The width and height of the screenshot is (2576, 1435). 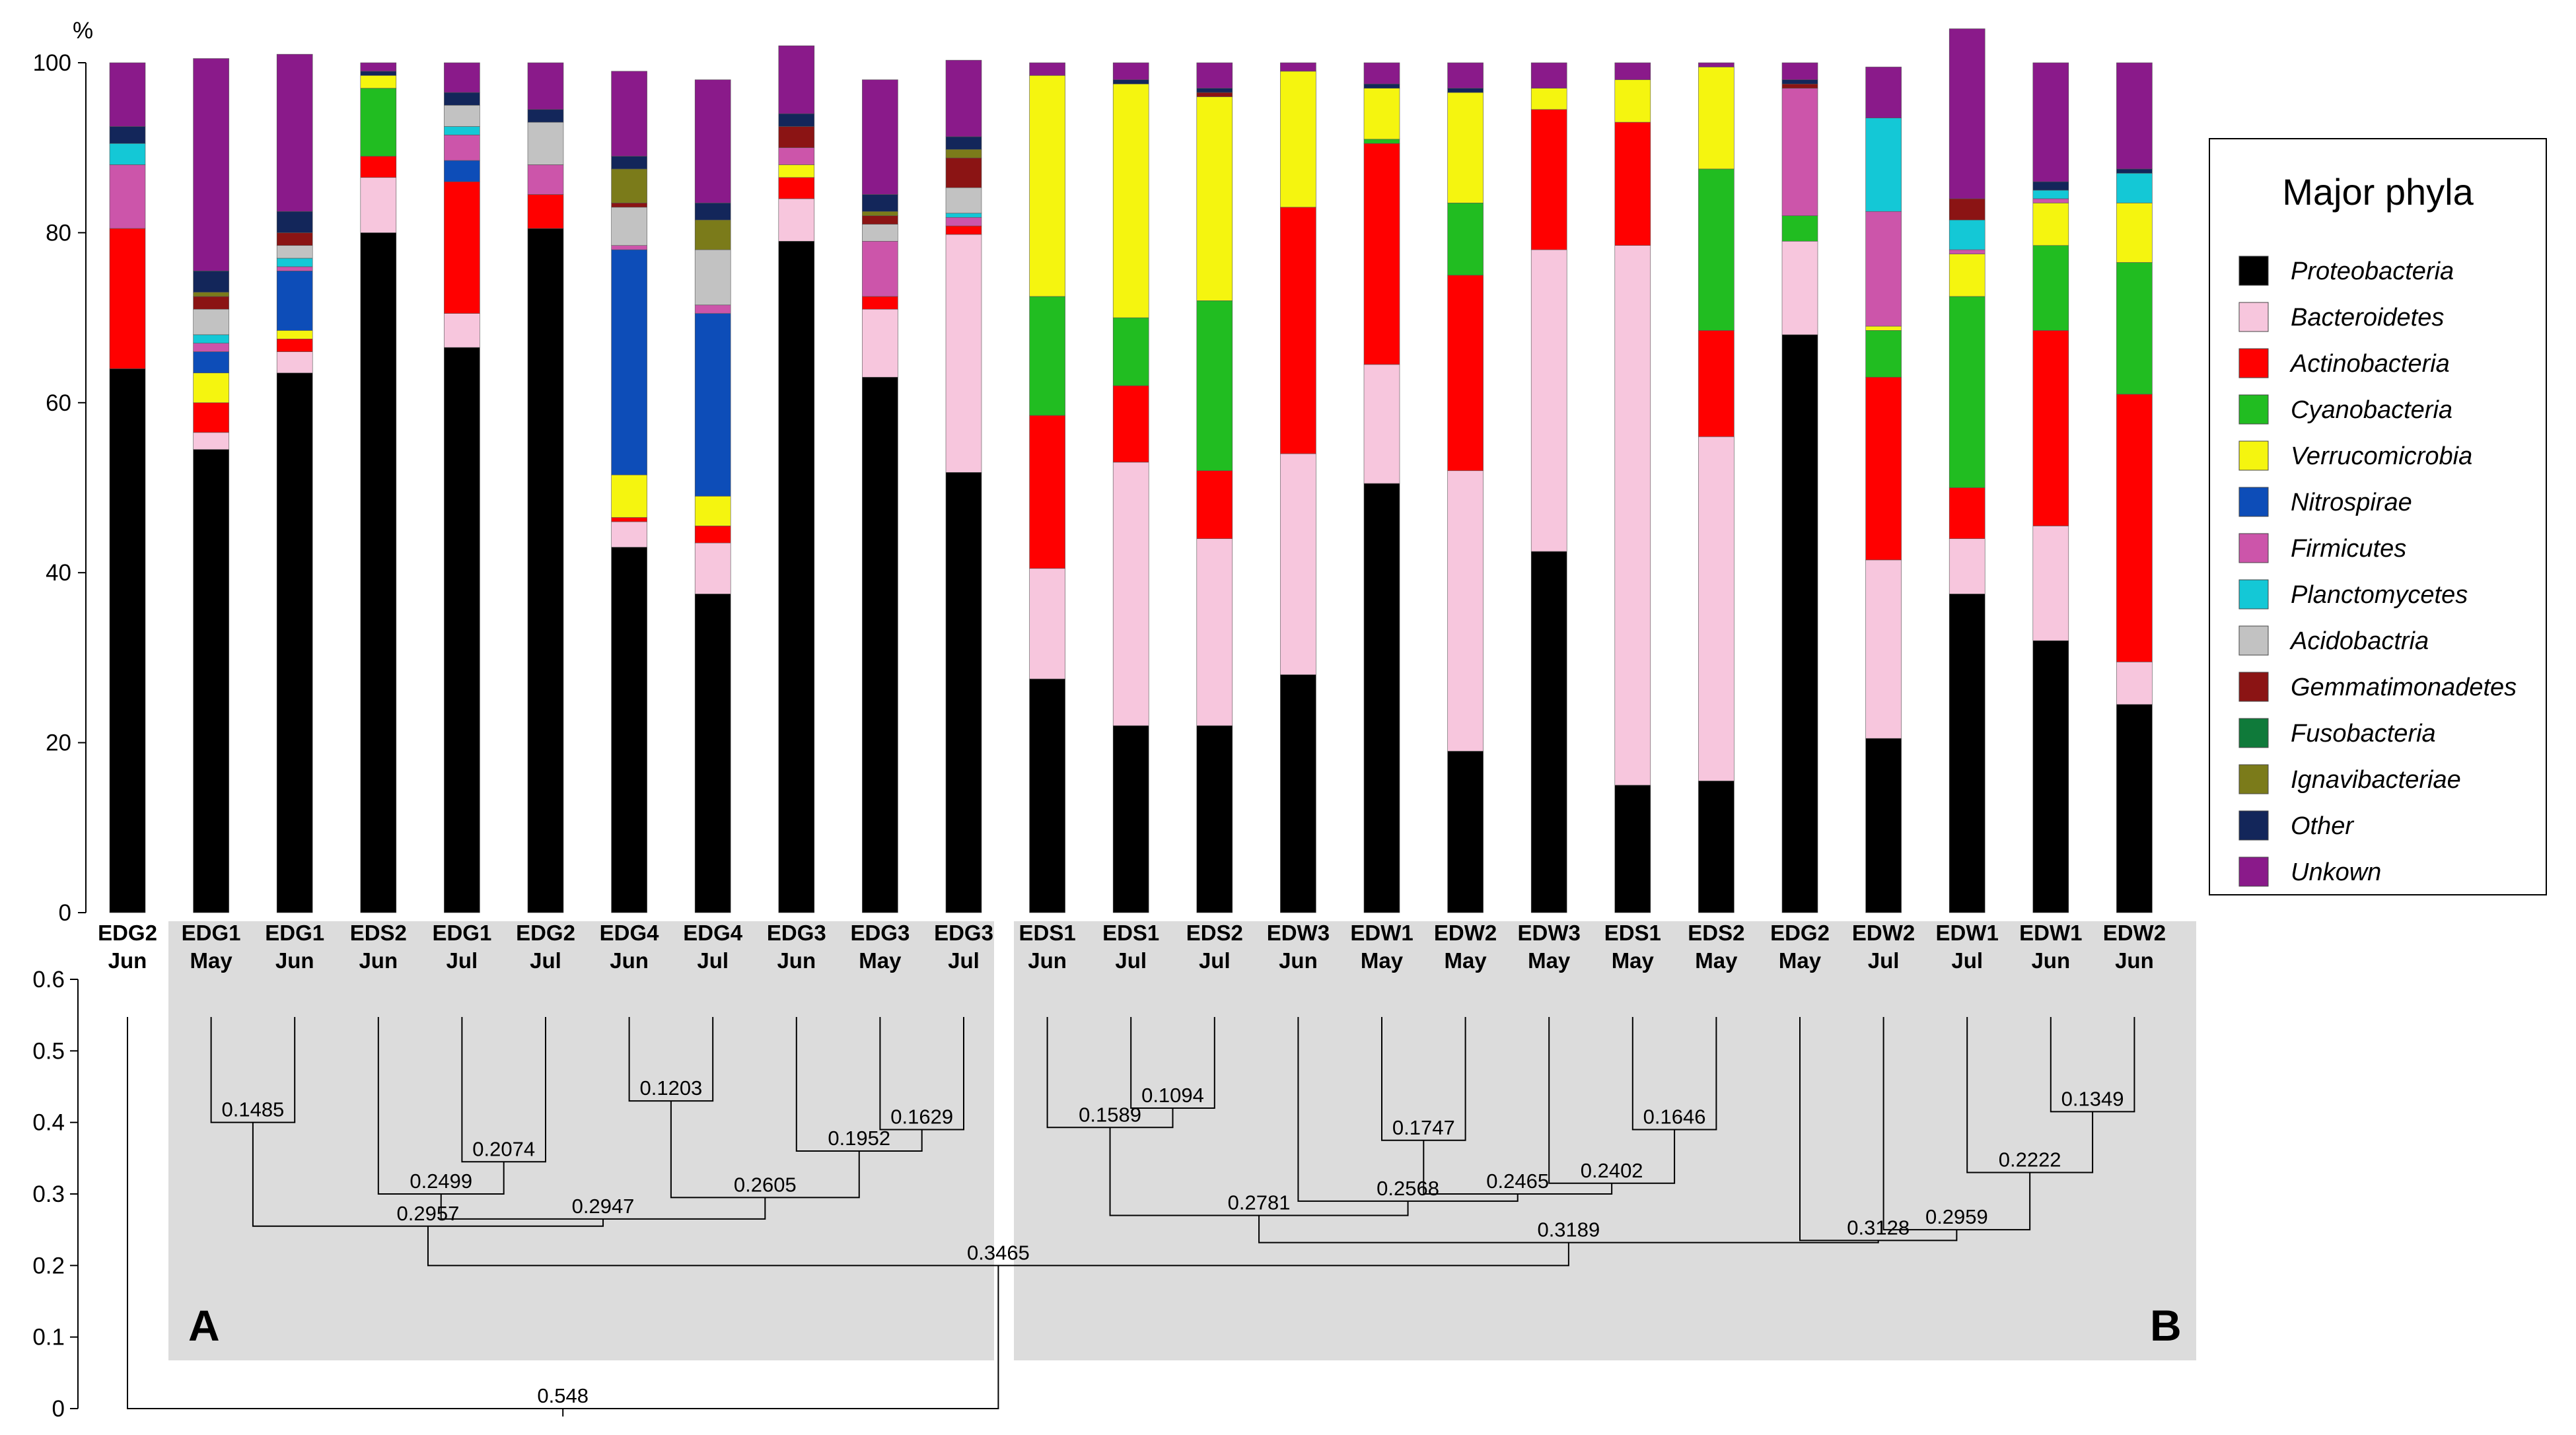 What do you see at coordinates (2376, 780) in the screenshot?
I see `legend-label: Ignavibacteriae` at bounding box center [2376, 780].